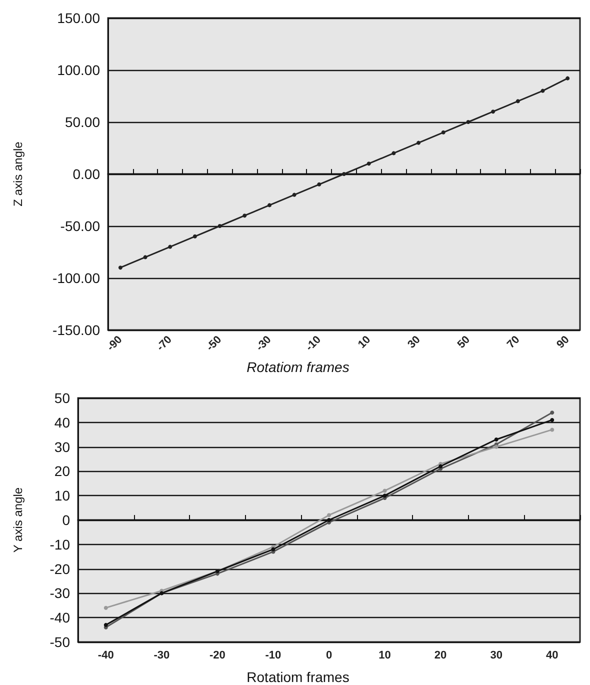 This screenshot has width=590, height=685. I want to click on y-tick-label: 50.00, so click(82, 122).